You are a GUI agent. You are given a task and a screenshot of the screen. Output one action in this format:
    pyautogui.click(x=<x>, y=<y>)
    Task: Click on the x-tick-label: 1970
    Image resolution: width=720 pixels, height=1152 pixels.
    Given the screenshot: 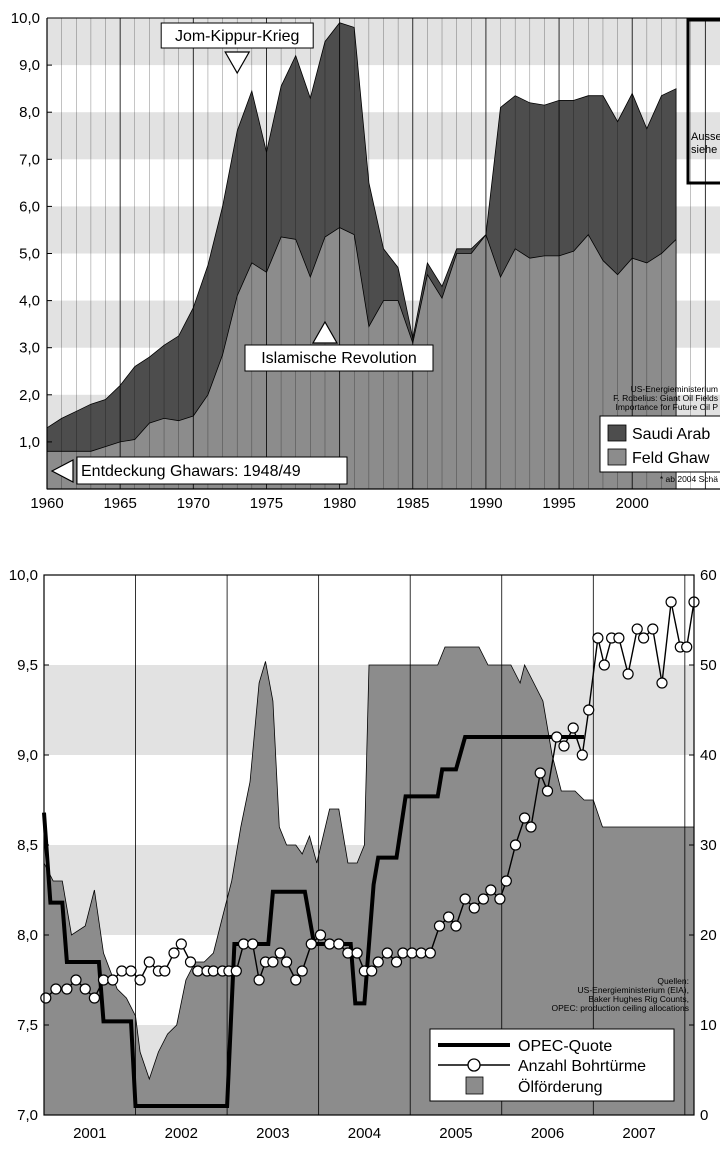 What is the action you would take?
    pyautogui.click(x=193, y=503)
    